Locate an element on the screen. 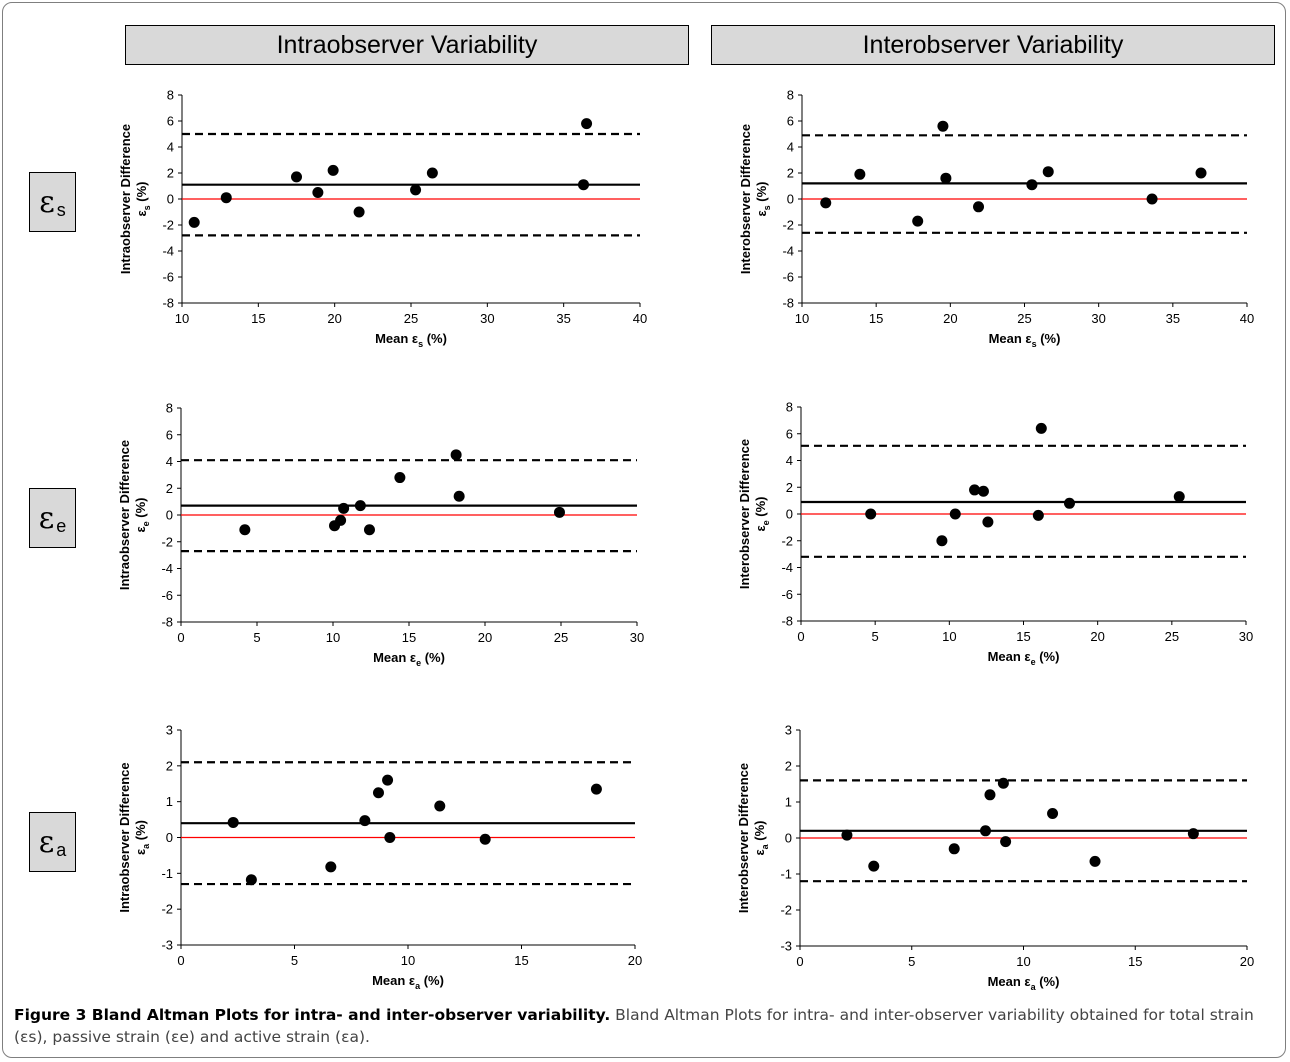  y-axis-label: Interobserver Difference is located at coordinates (745, 199).